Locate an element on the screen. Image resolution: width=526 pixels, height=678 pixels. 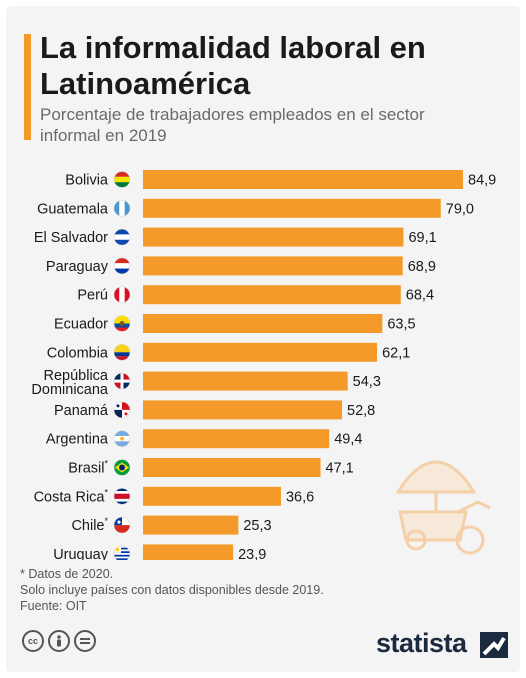
category-label: Perú is located at coordinates (92, 296).